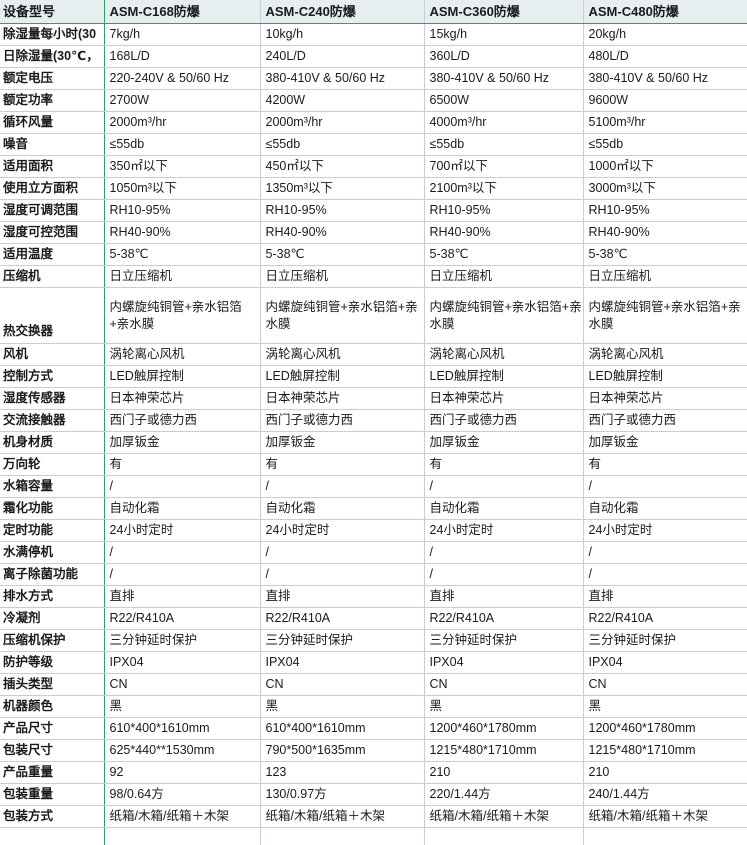 This screenshot has height=845, width=747. What do you see at coordinates (664, 706) in the screenshot?
I see `row-value-model-4: 黑` at bounding box center [664, 706].